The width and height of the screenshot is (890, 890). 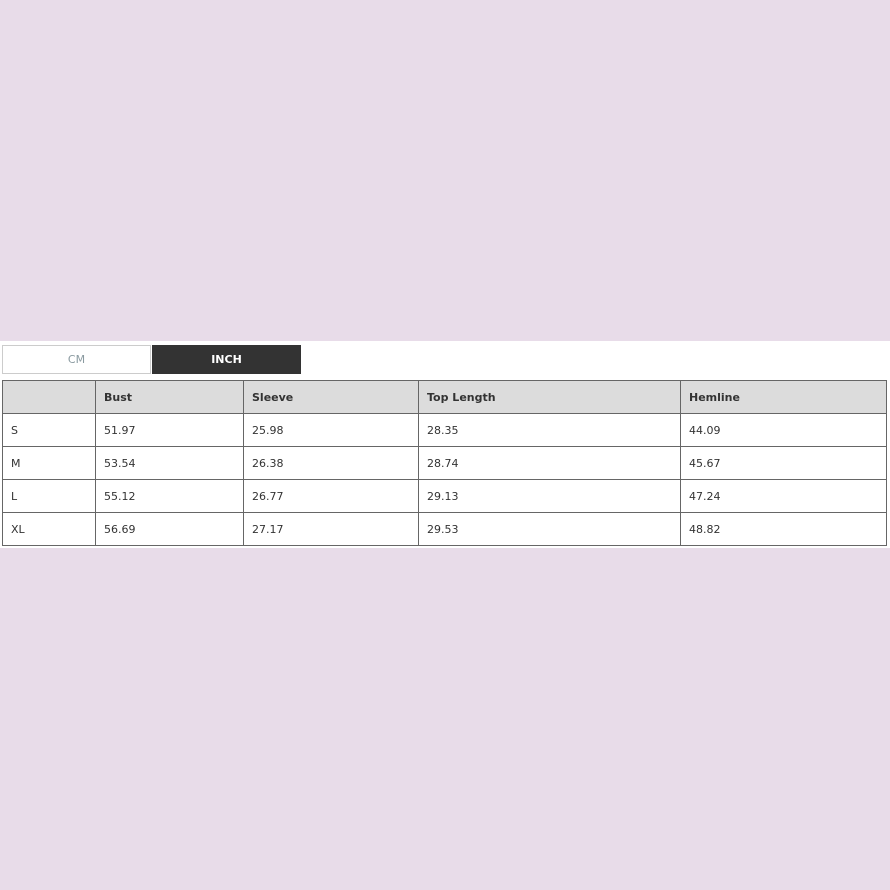 I want to click on table-row: XL 56.69 27.17 29.53 48.82, so click(x=444, y=529).